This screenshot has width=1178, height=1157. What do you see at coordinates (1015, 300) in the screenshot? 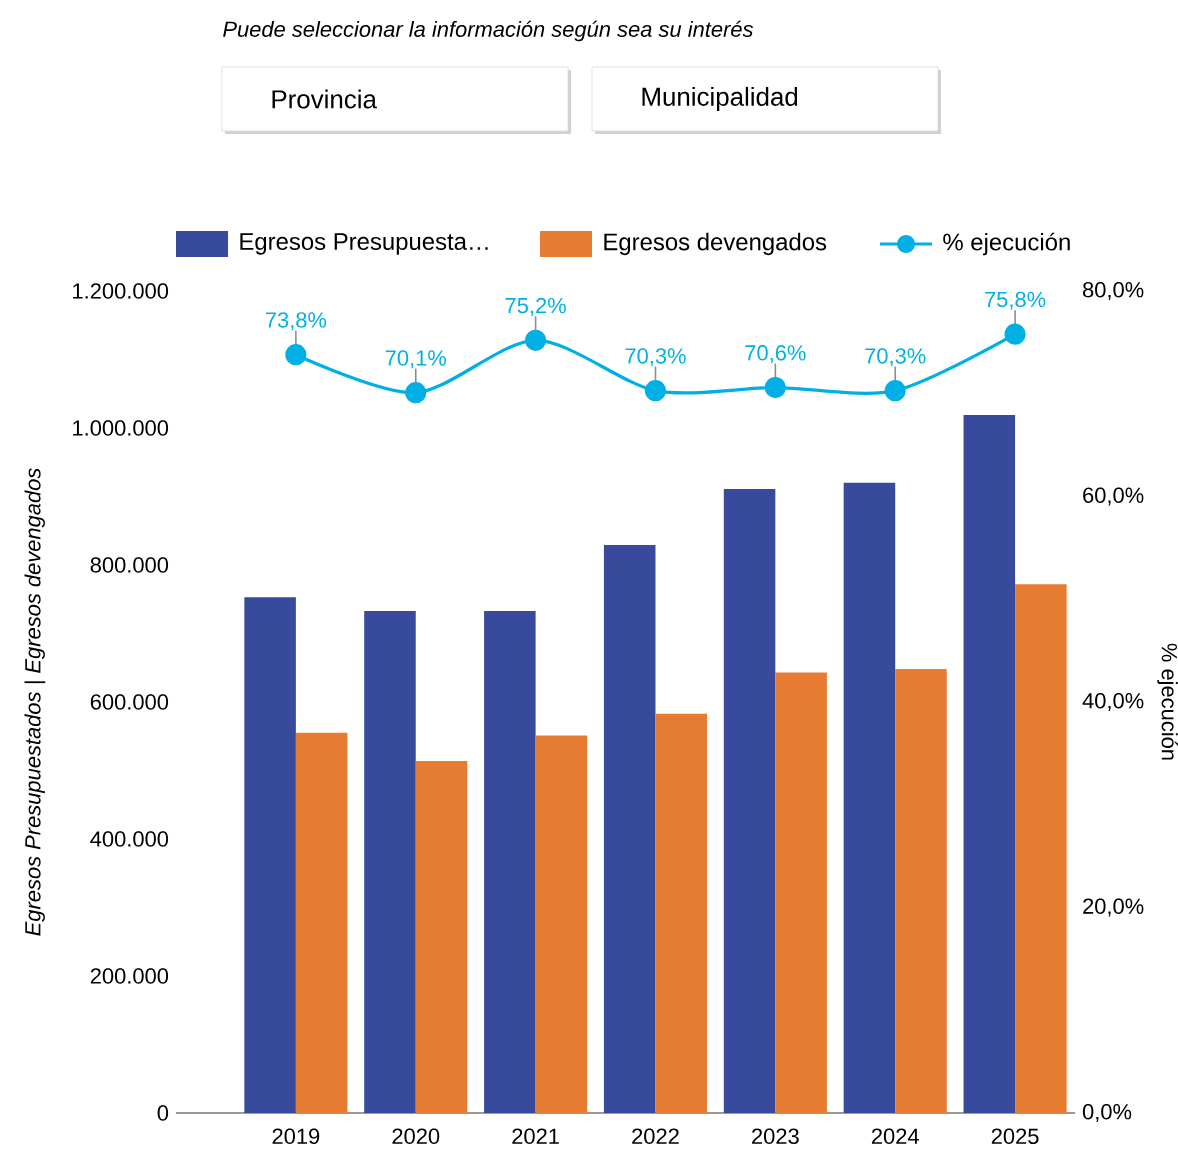
I see `data-label: 75,8%` at bounding box center [1015, 300].